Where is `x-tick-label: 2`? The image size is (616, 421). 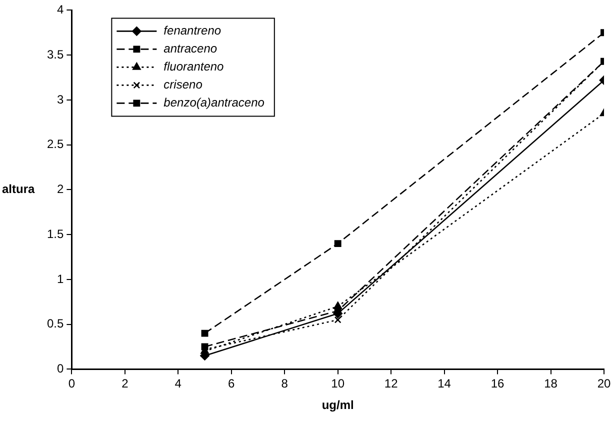
x-tick-label: 2 is located at coordinates (125, 383).